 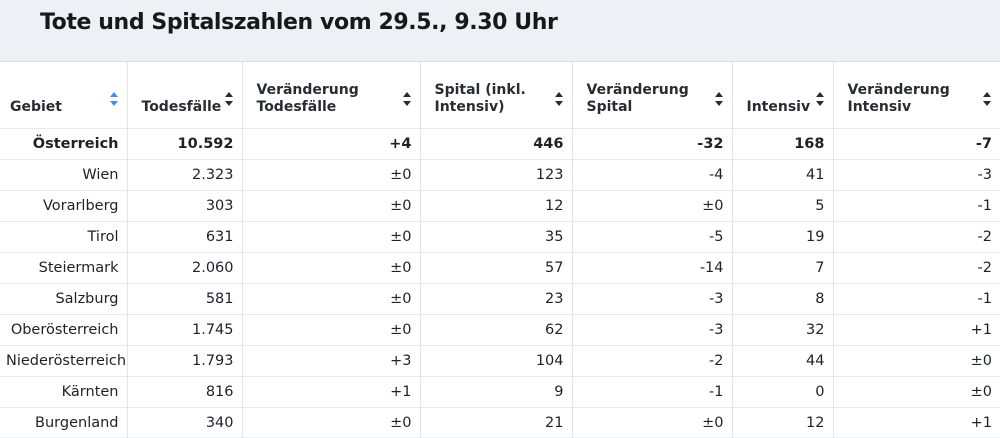 What do you see at coordinates (307, 98) in the screenshot?
I see `column-header-label: Veränderung Todesfälle` at bounding box center [307, 98].